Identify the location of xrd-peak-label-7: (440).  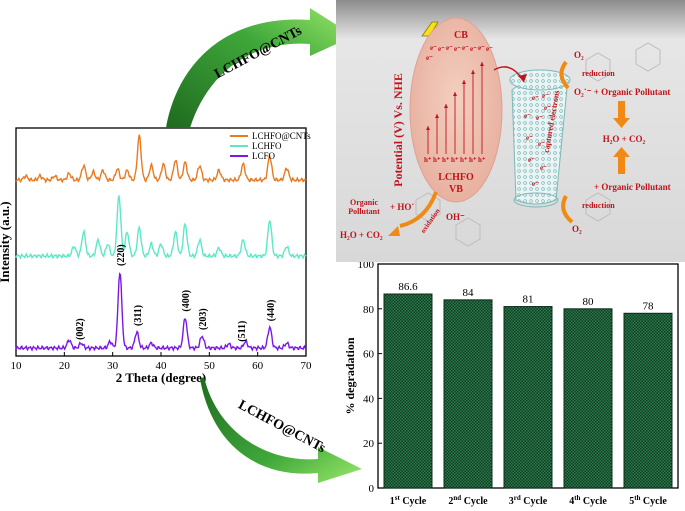
(271, 311).